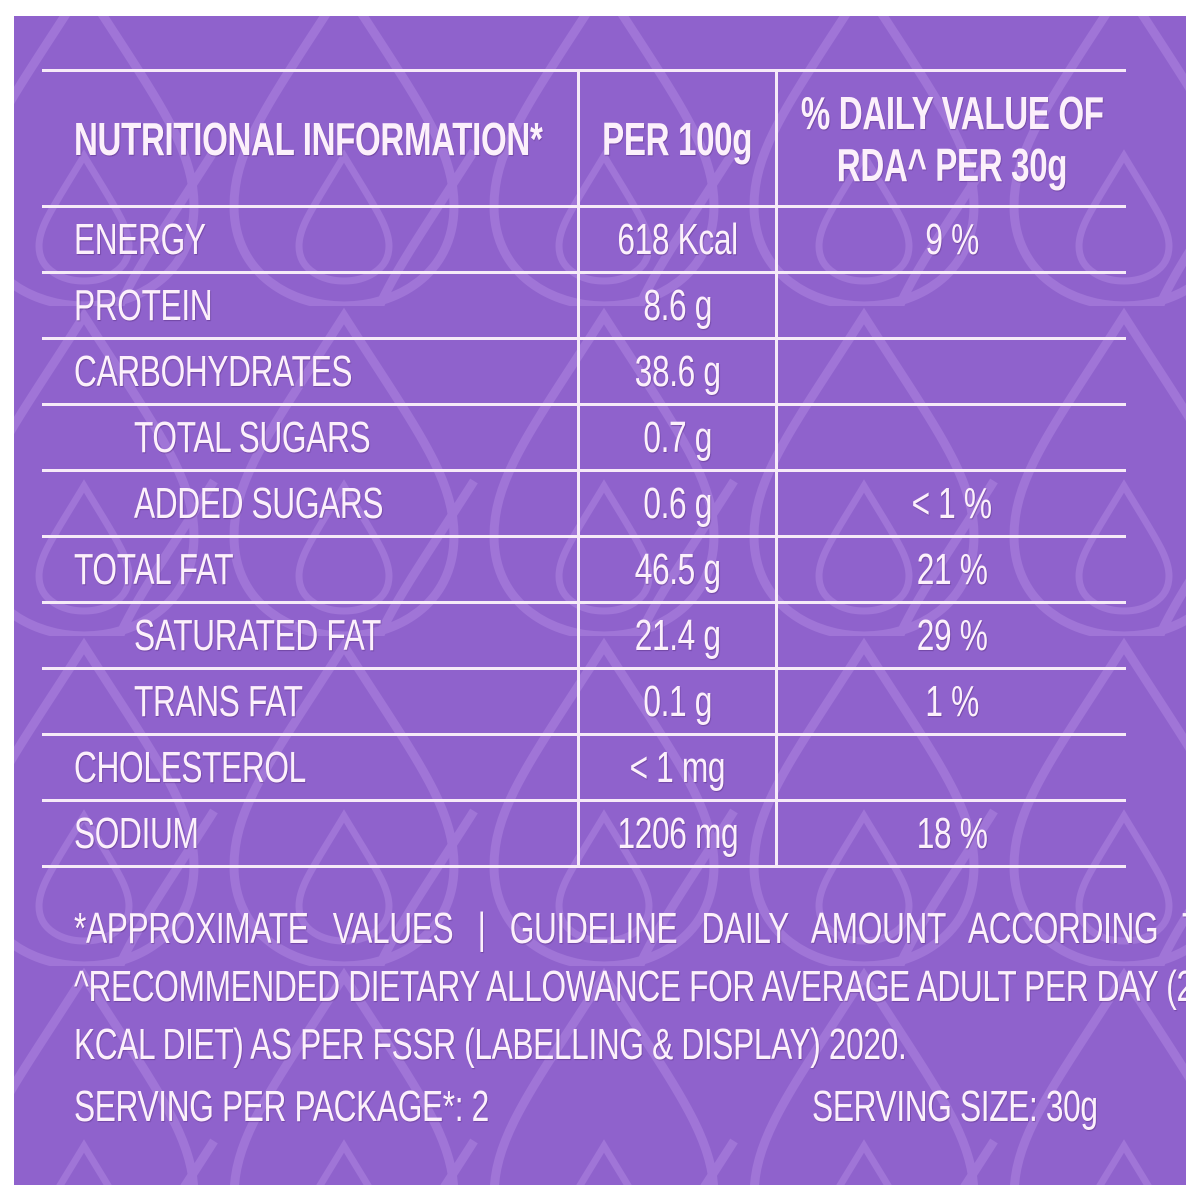 This screenshot has height=1200, width=1200. I want to click on table-rule-header, so click(584, 206).